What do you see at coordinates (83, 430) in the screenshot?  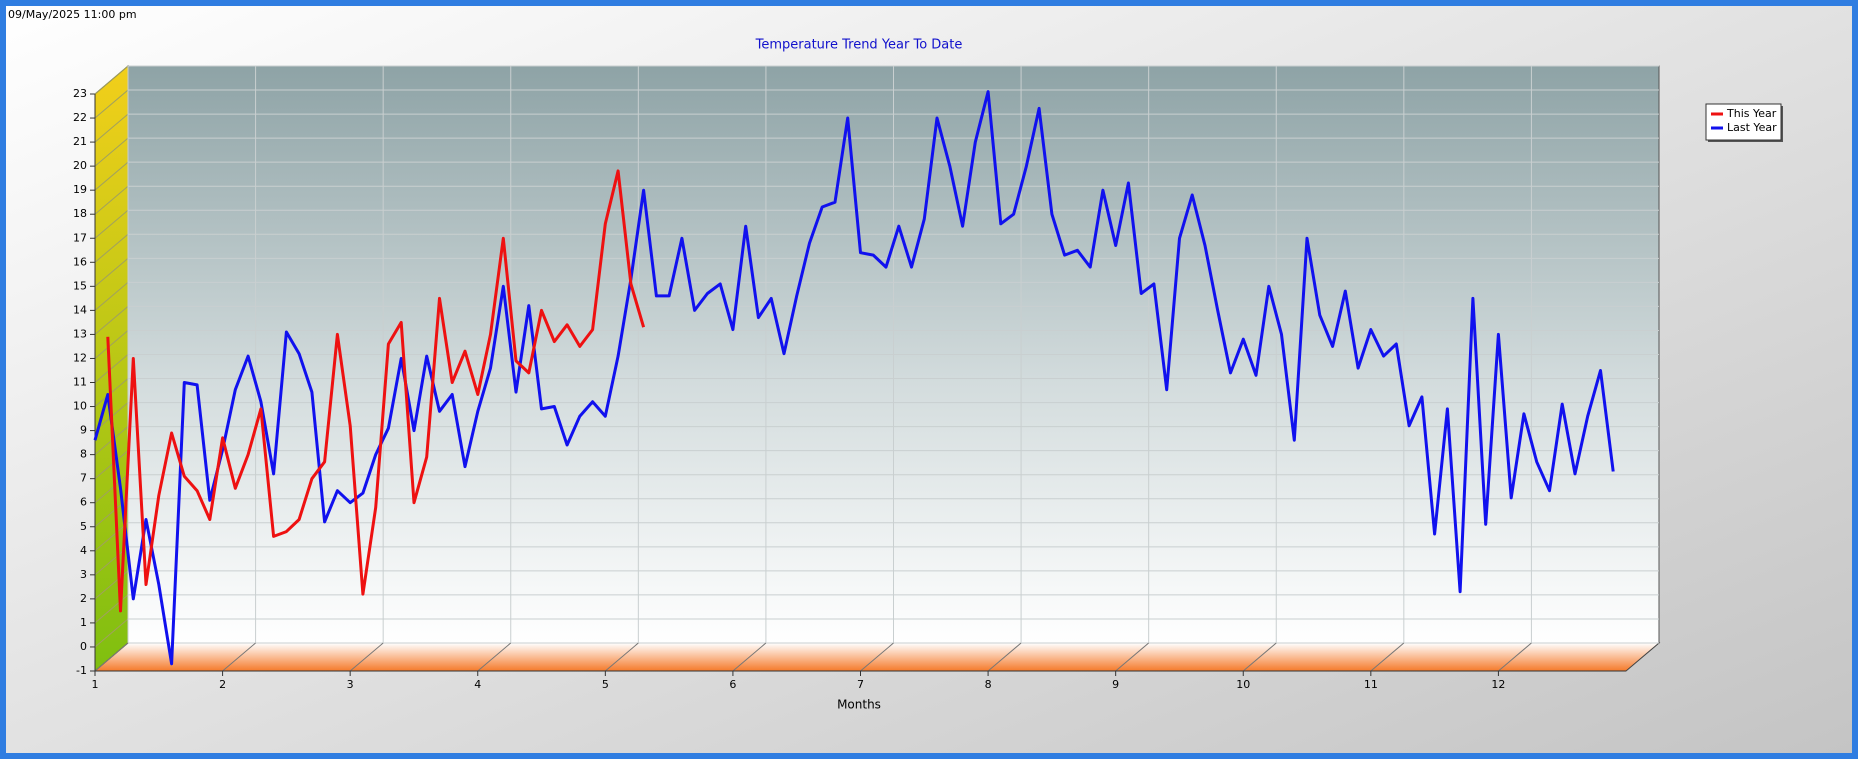 I see `y-tick-label: 9` at bounding box center [83, 430].